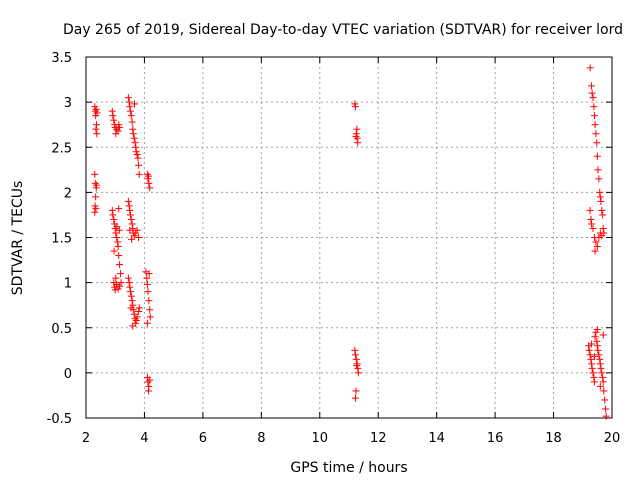 This screenshot has height=480, width=640. Describe the element at coordinates (61, 58) in the screenshot. I see `y-tick-label: 3.5` at that location.